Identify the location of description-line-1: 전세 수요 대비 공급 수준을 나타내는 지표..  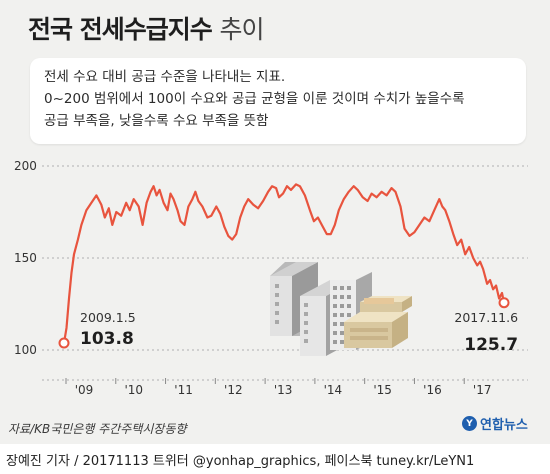
(165, 77).